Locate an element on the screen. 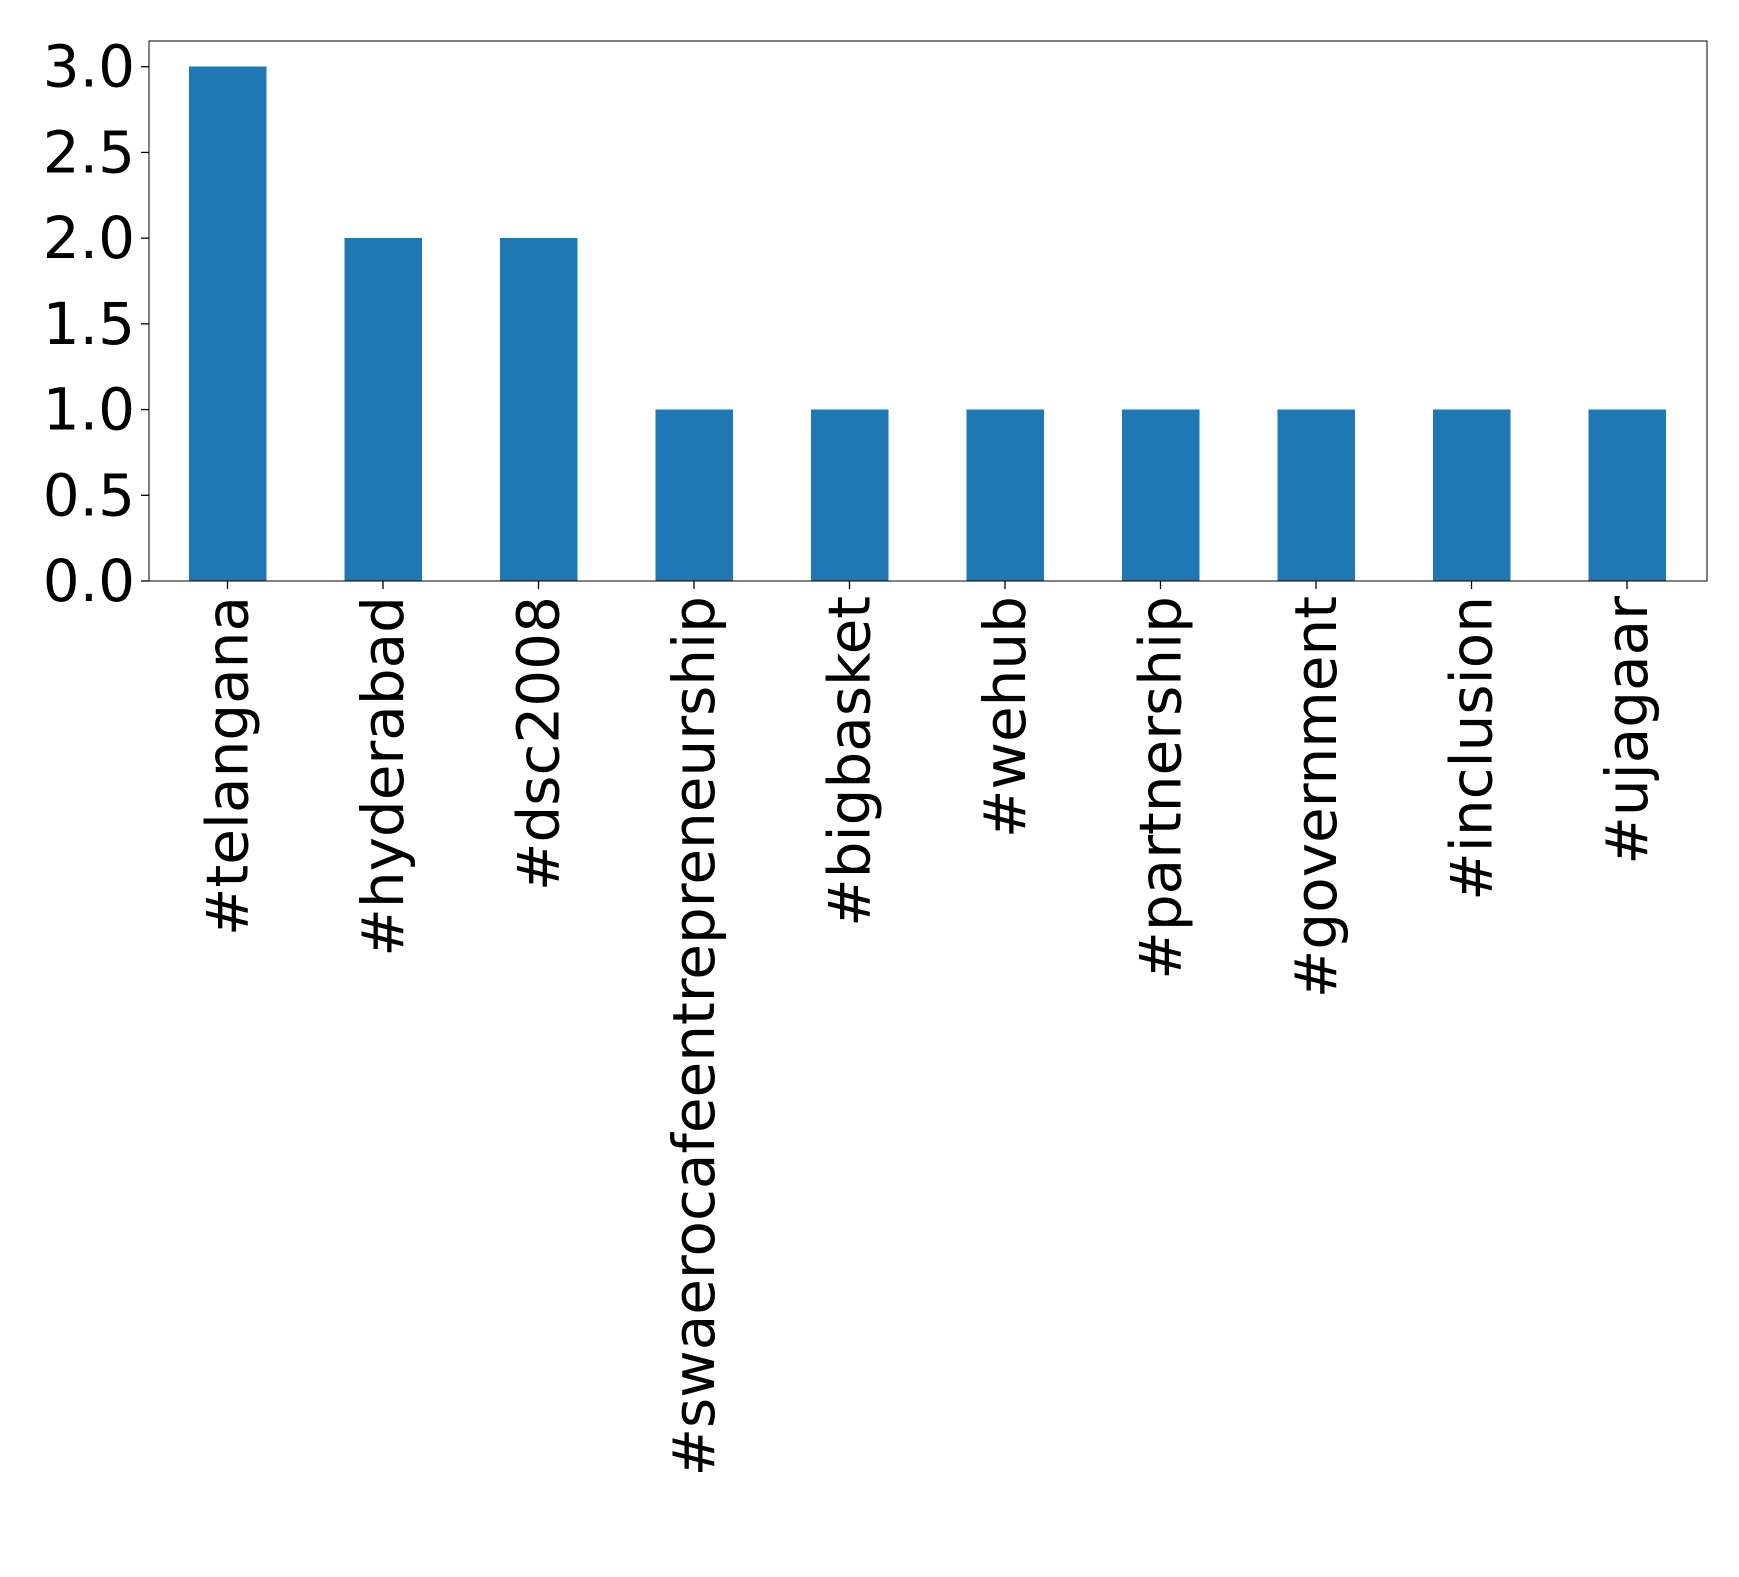  bar-bigbasket is located at coordinates (849, 495).